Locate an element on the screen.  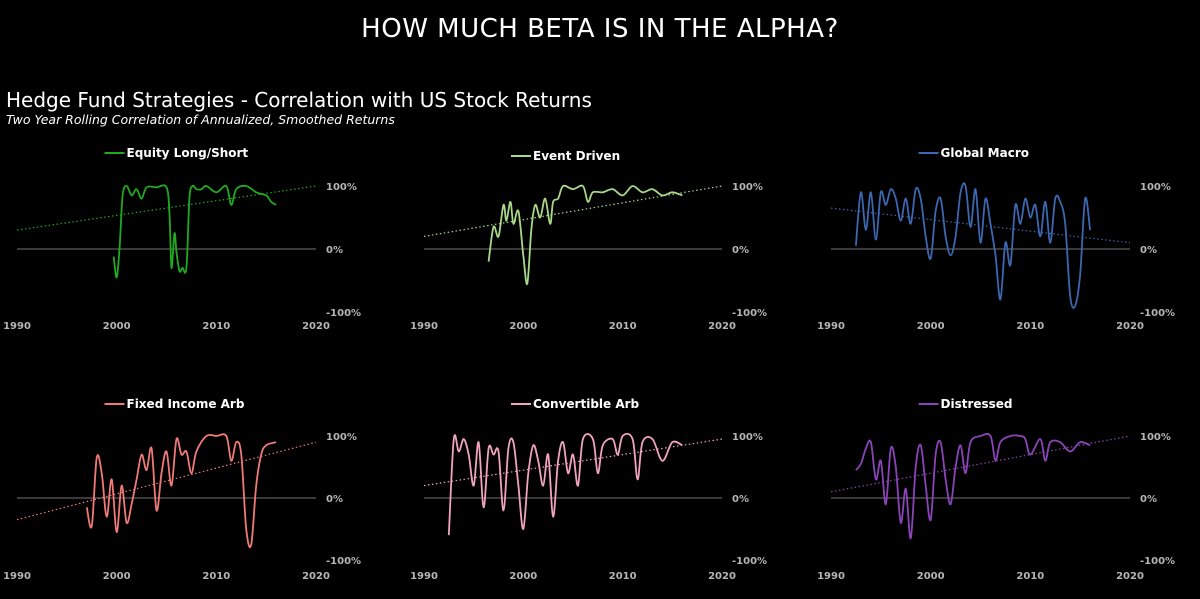
legend-label: Distressed is located at coordinates (977, 404).